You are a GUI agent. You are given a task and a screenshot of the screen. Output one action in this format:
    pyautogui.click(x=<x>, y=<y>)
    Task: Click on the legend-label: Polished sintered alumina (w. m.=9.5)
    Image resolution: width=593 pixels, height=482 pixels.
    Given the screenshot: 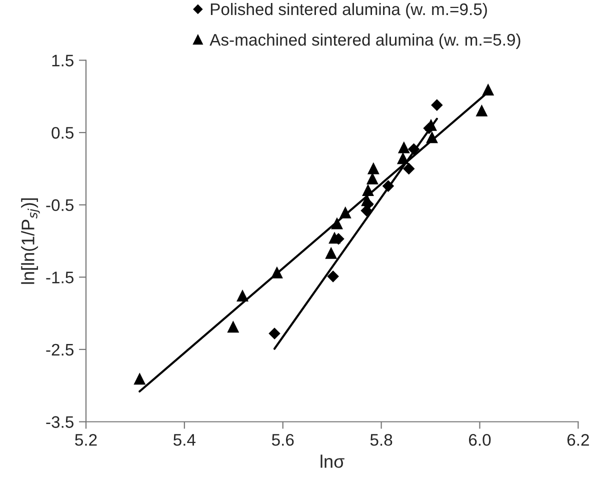 What is the action you would take?
    pyautogui.click(x=348, y=10)
    